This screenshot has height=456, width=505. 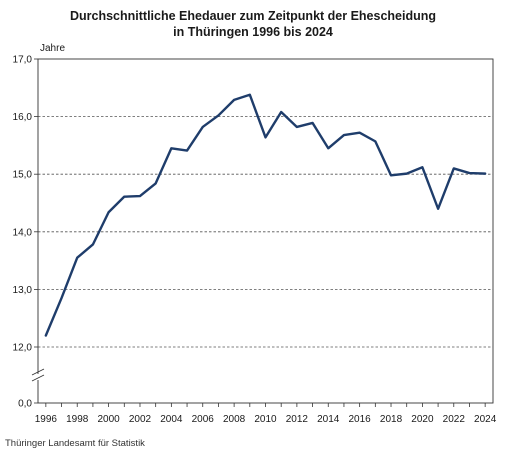 I want to click on y-tick-label: 17,0, so click(x=23, y=60).